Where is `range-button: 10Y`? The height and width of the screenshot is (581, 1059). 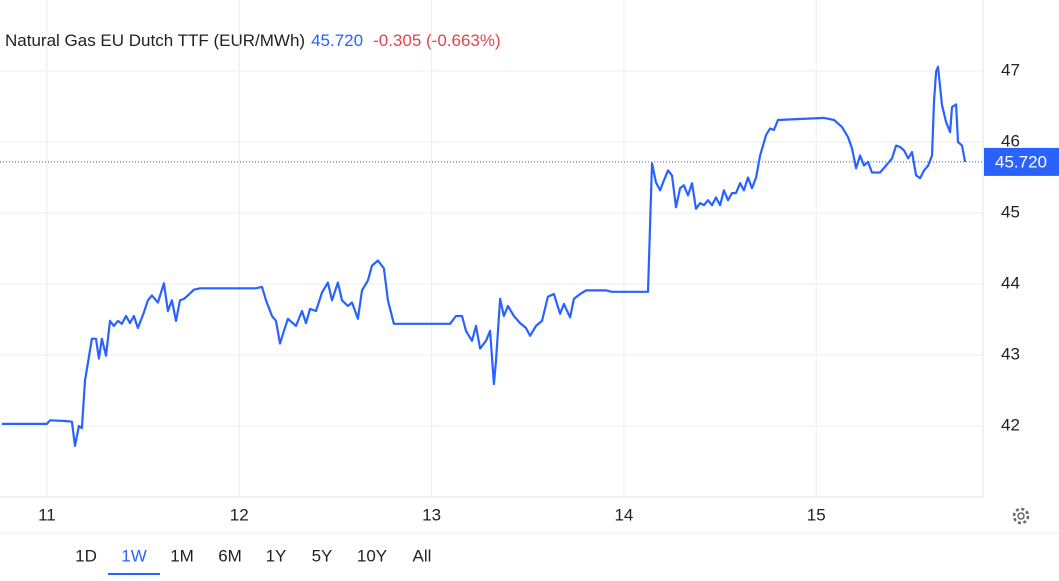
range-button: 10Y is located at coordinates (372, 555).